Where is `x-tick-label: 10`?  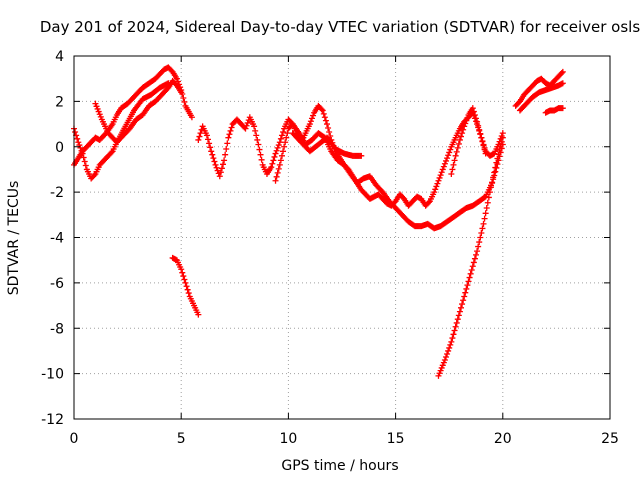 x-tick-label: 10 is located at coordinates (288, 439).